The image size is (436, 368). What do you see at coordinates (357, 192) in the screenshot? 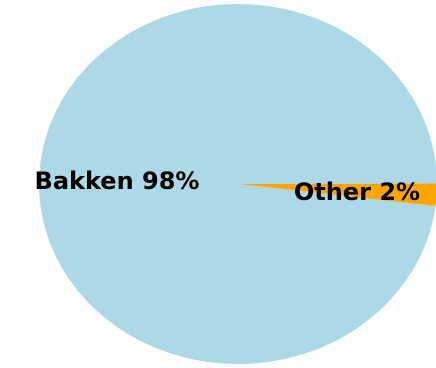
I see `slice-label-other: Other 2%` at bounding box center [357, 192].